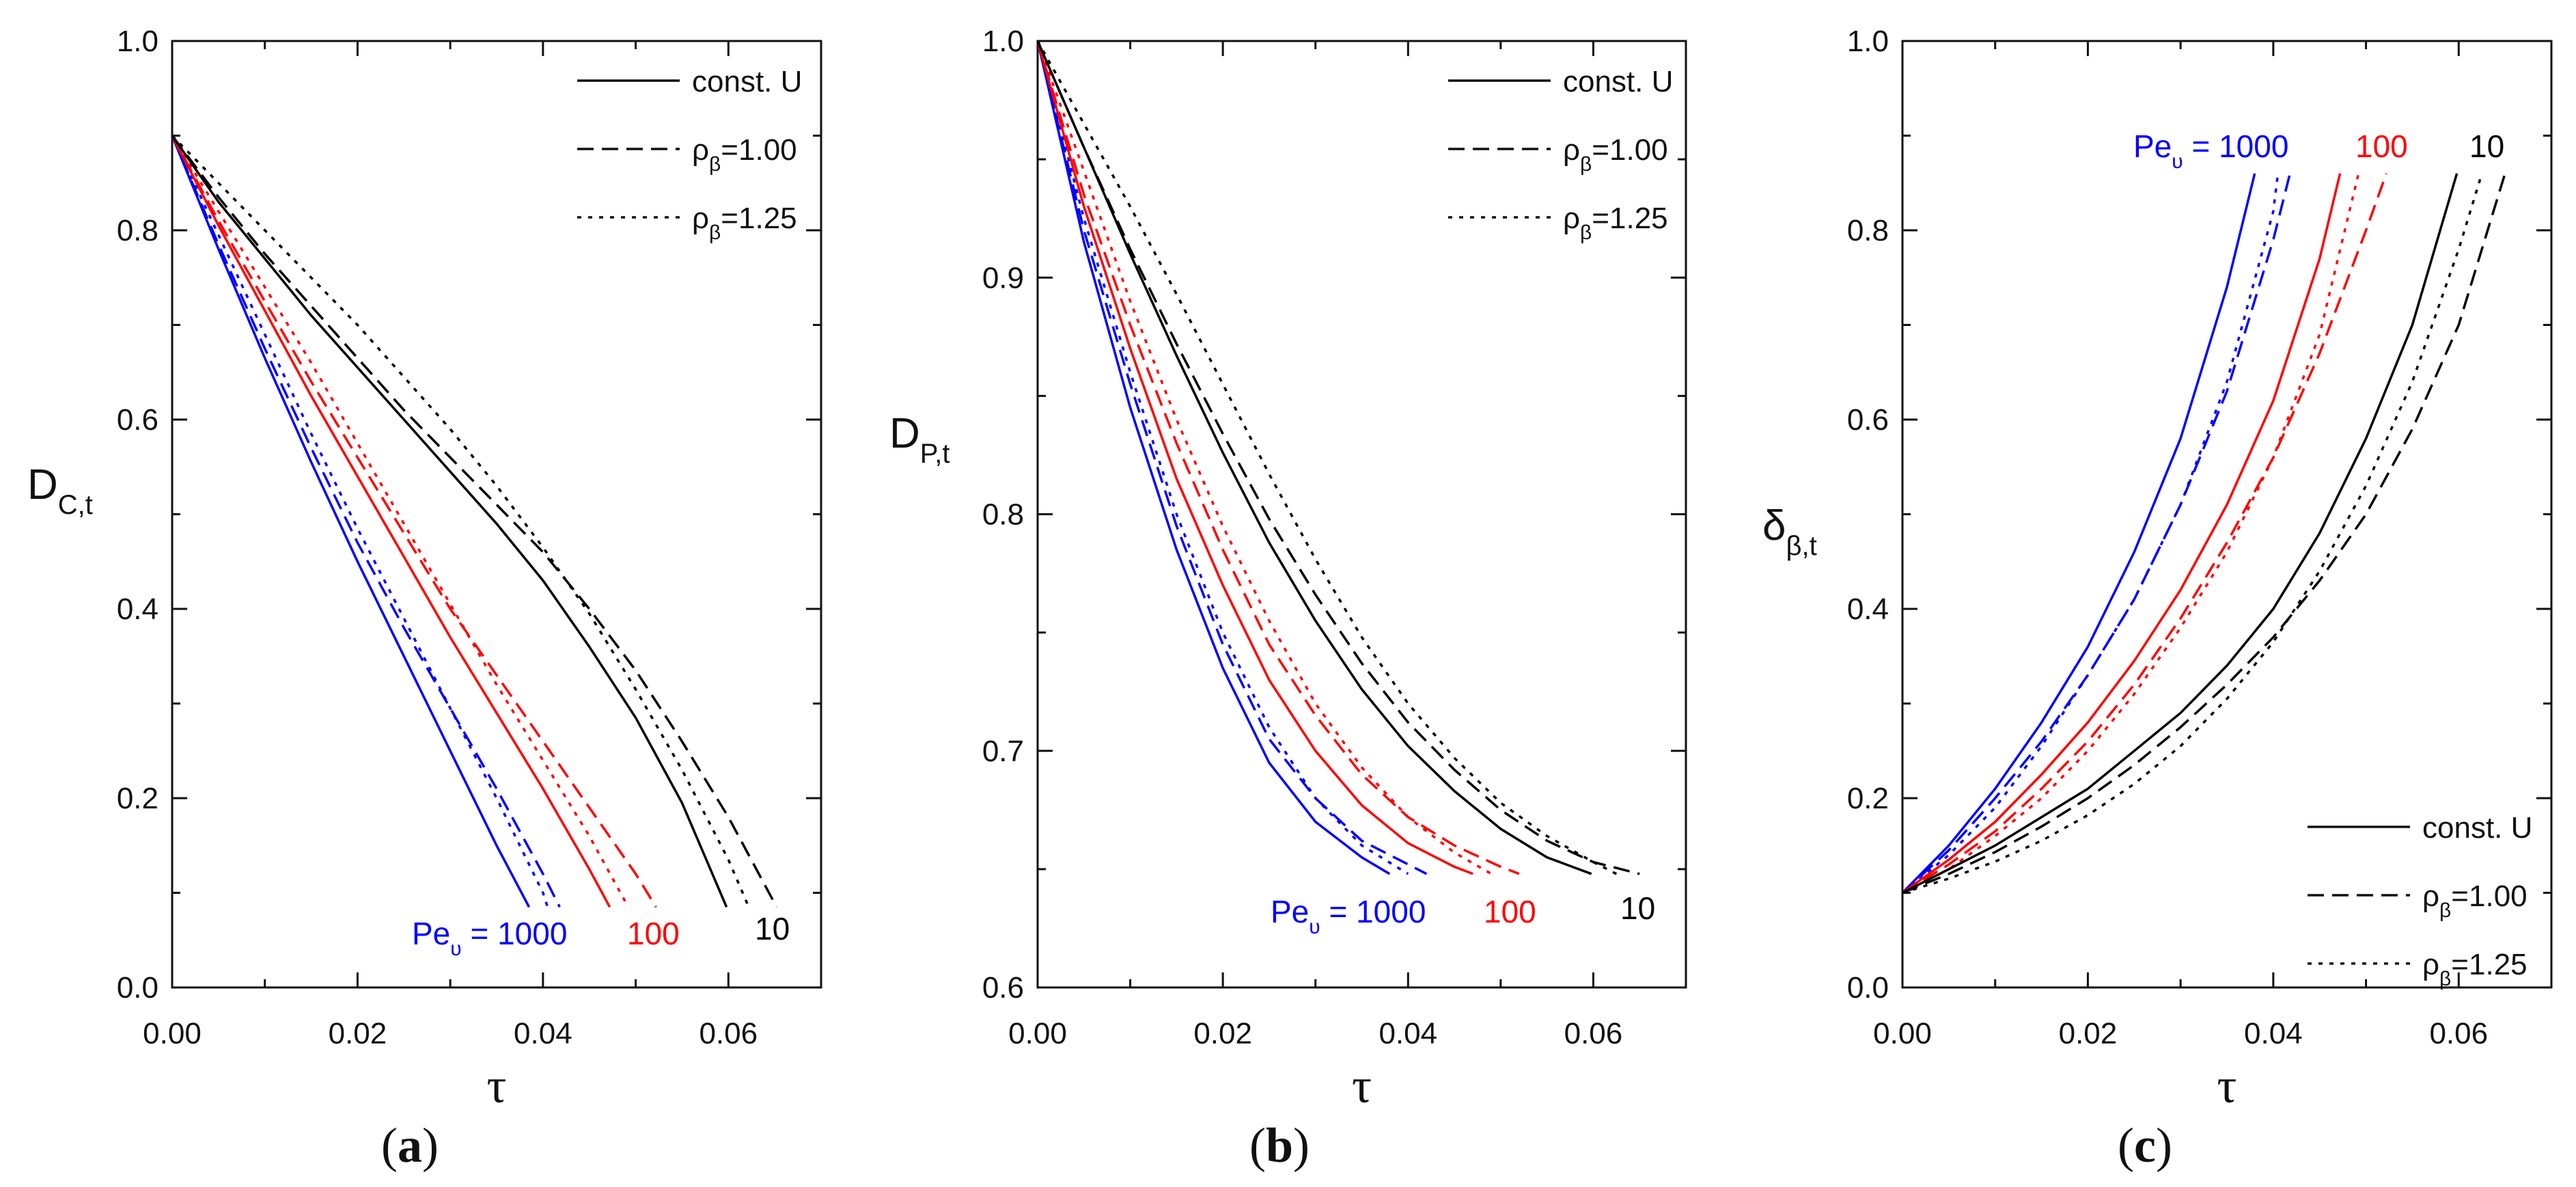 The image size is (2576, 1187). Describe the element at coordinates (60, 490) in the screenshot. I see `y-axis-title: DC,t` at that location.